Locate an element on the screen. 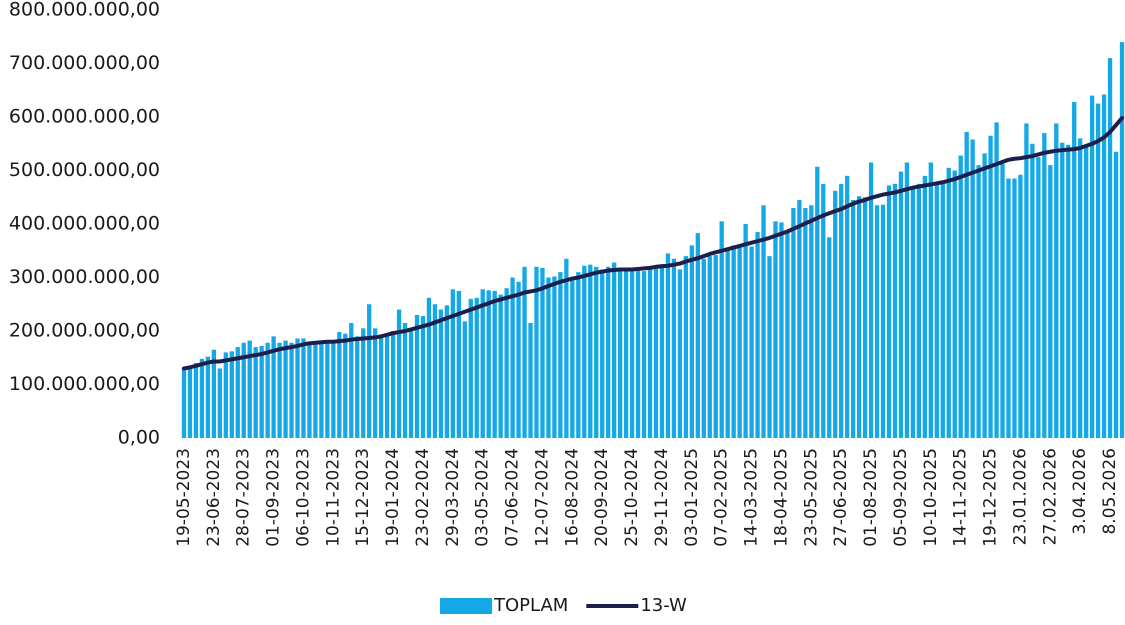 This screenshot has width=1125, height=625. x-tick-label: 19-05-2023 is located at coordinates (184, 497).